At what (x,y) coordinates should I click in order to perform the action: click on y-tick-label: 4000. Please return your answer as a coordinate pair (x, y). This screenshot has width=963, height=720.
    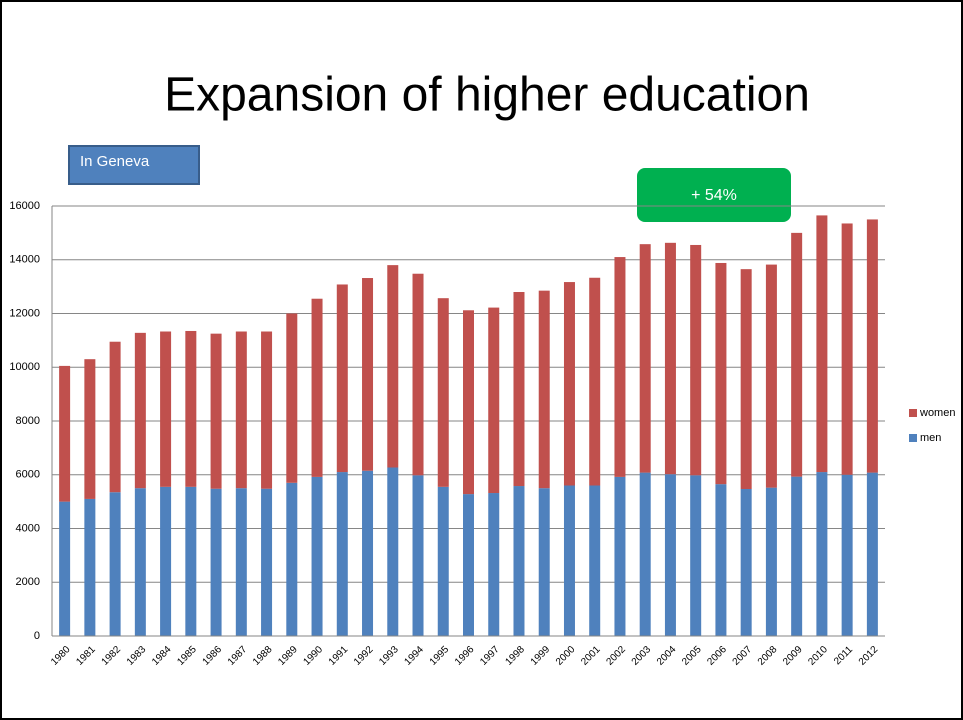
    Looking at the image, I should click on (28, 528).